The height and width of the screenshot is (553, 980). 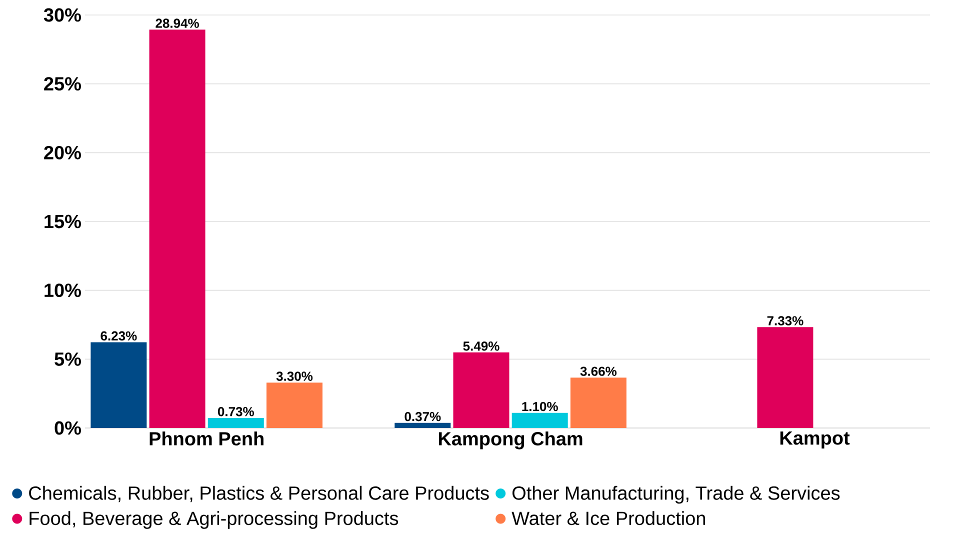 I want to click on legend-label: Other Manufacturing, Trade & Services, so click(x=676, y=495).